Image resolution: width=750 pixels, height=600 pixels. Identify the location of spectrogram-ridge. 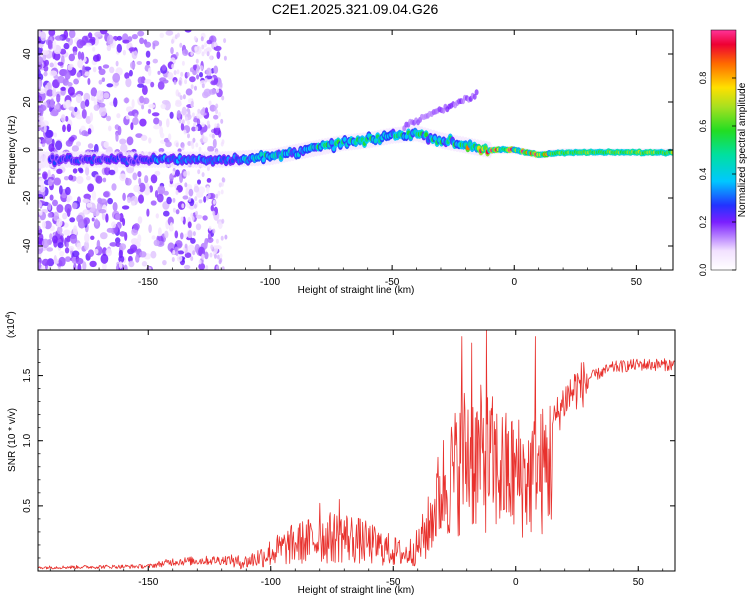
(331, 142).